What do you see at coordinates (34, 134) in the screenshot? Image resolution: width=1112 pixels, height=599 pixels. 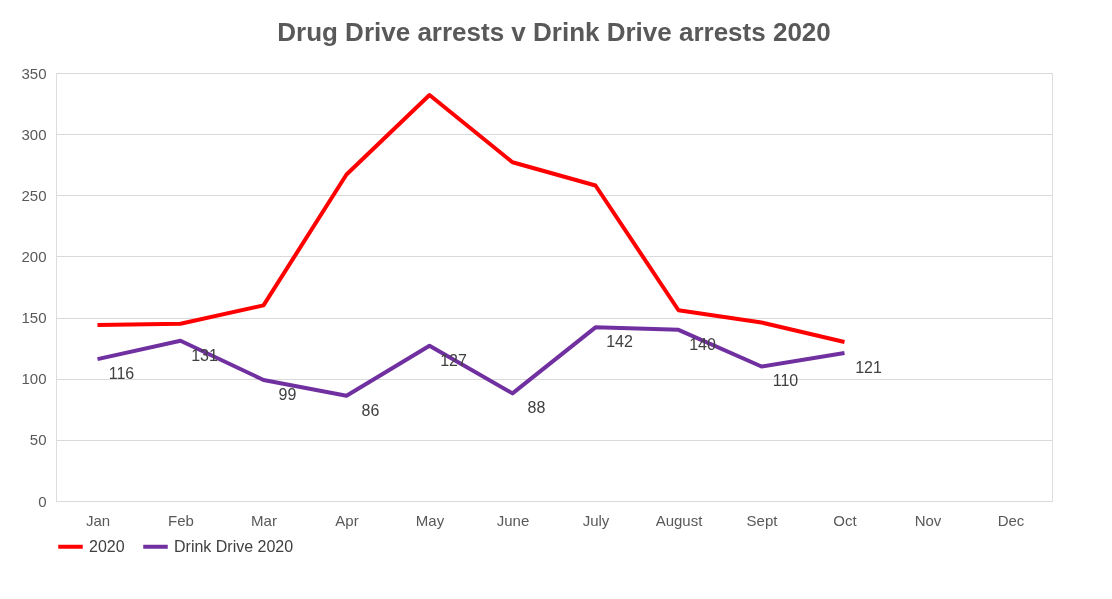 I see `y-tick-label: 300` at bounding box center [34, 134].